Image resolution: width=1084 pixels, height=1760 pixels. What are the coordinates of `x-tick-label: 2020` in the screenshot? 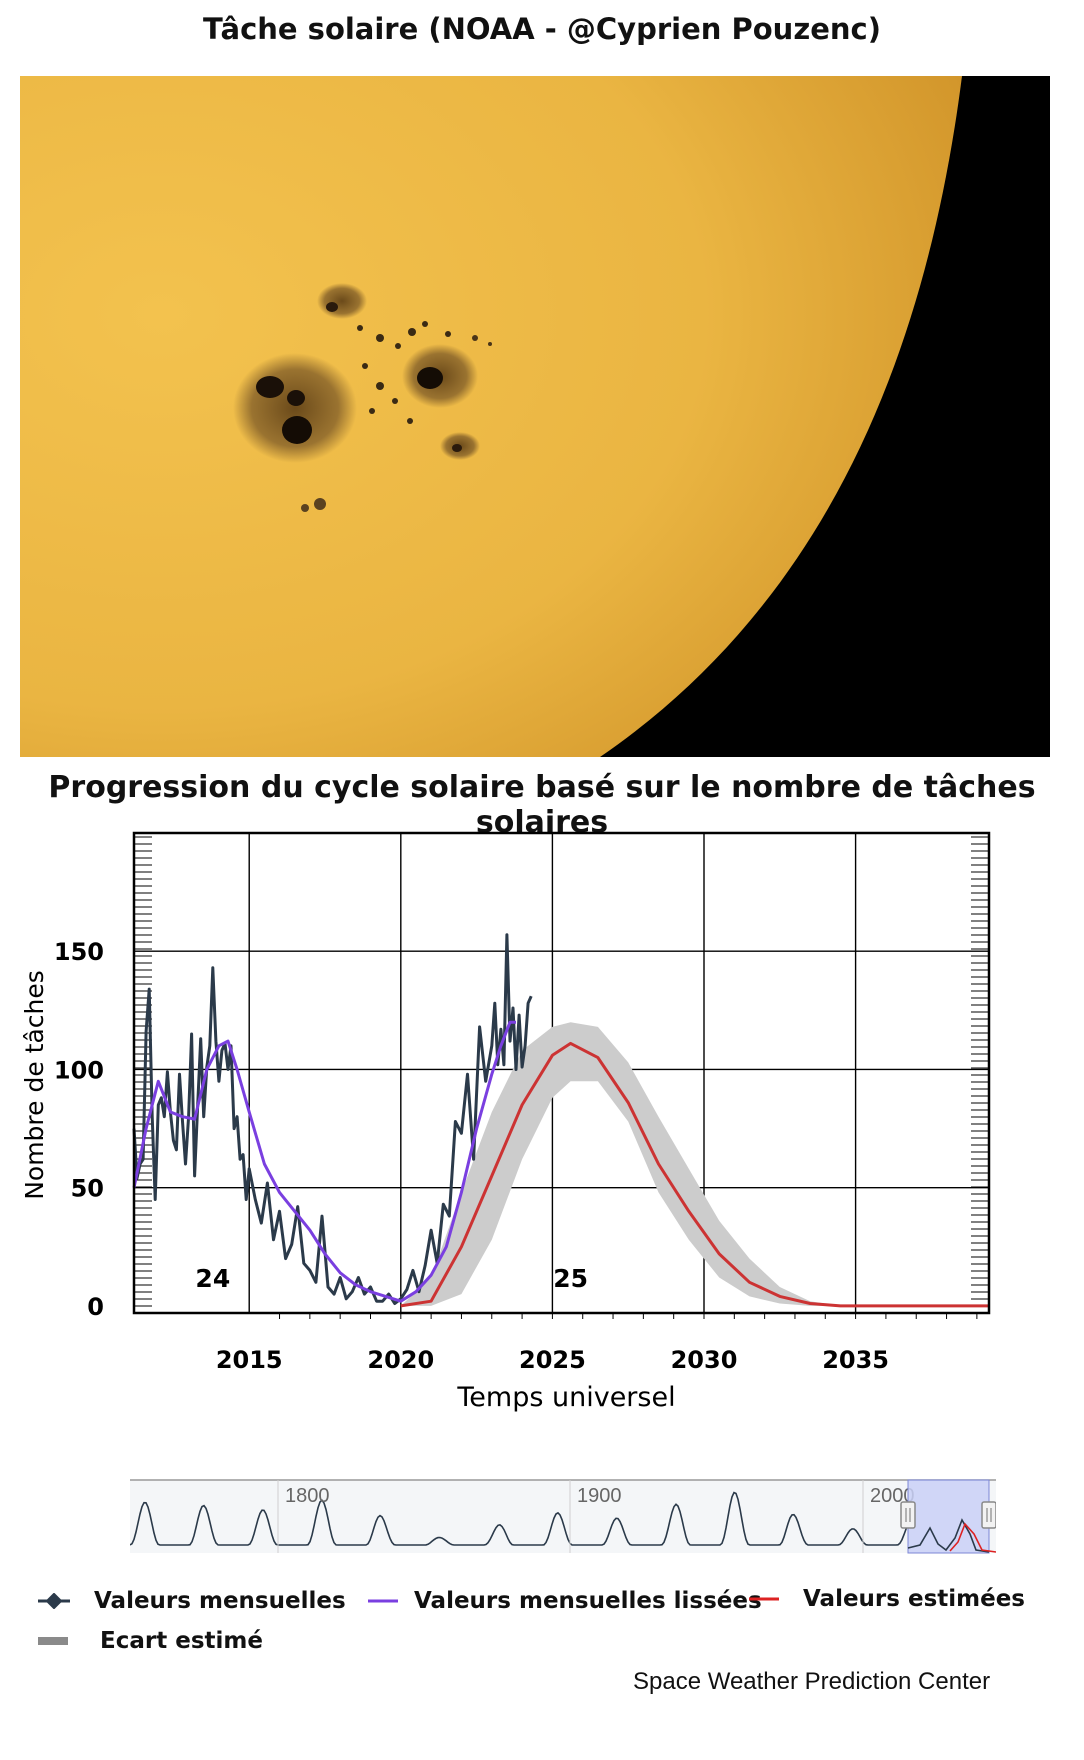 It's located at (400, 1360).